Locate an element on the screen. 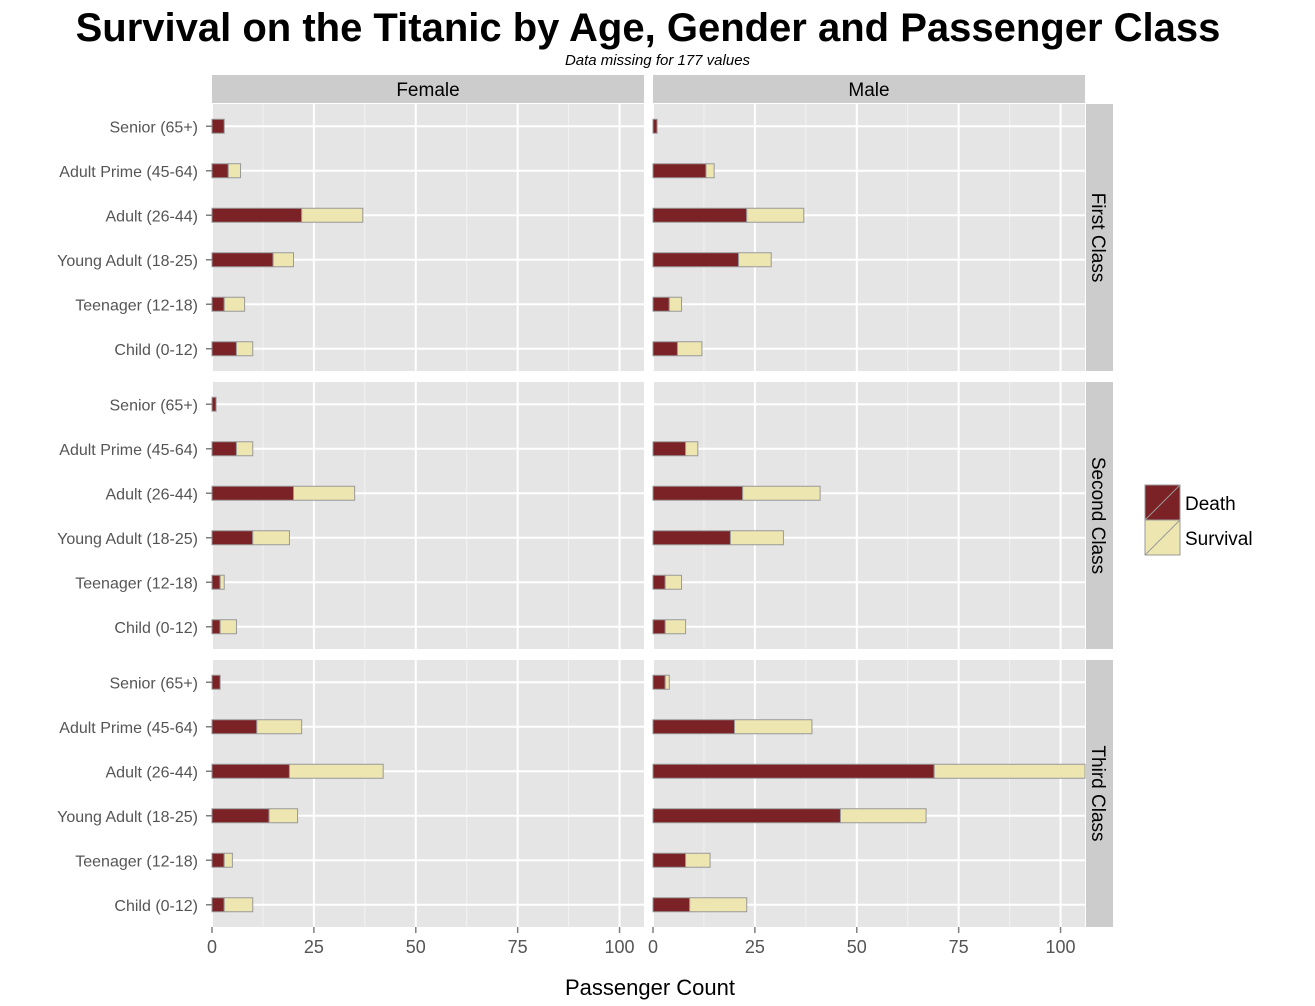 This screenshot has width=1315, height=1006. facet-strip-male is located at coordinates (869, 89).